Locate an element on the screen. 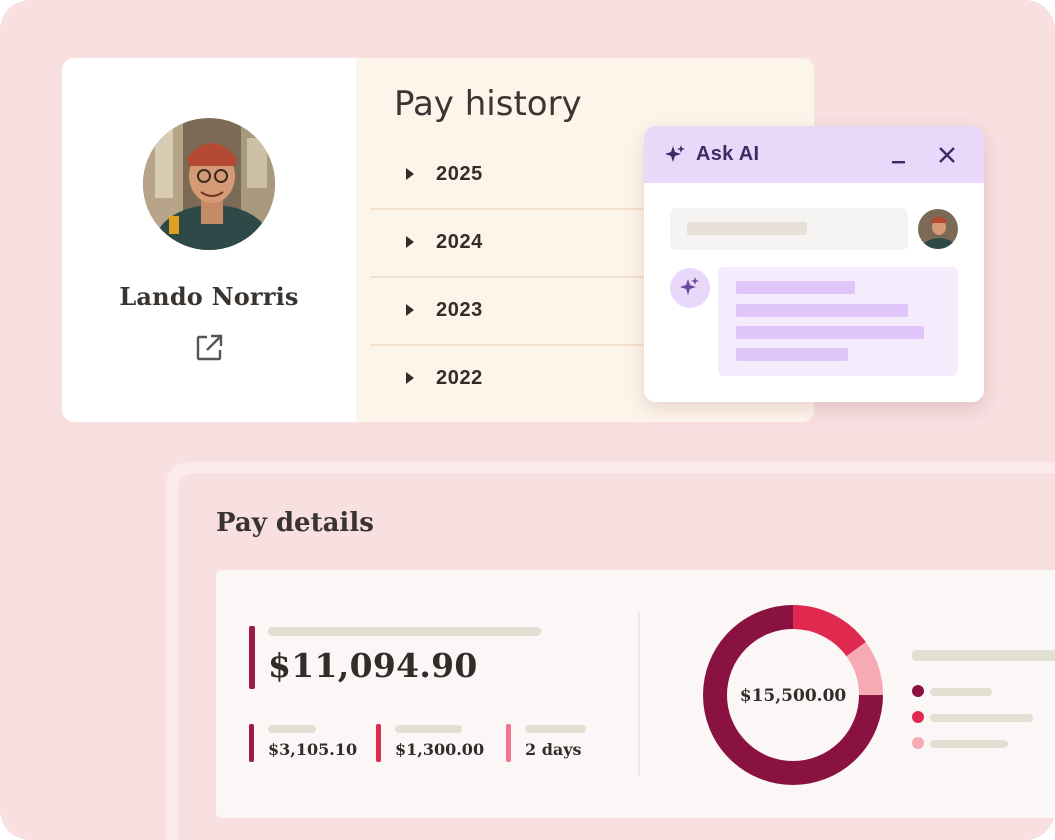 This screenshot has height=840, width=1055. user-message-bubble is located at coordinates (789, 229).